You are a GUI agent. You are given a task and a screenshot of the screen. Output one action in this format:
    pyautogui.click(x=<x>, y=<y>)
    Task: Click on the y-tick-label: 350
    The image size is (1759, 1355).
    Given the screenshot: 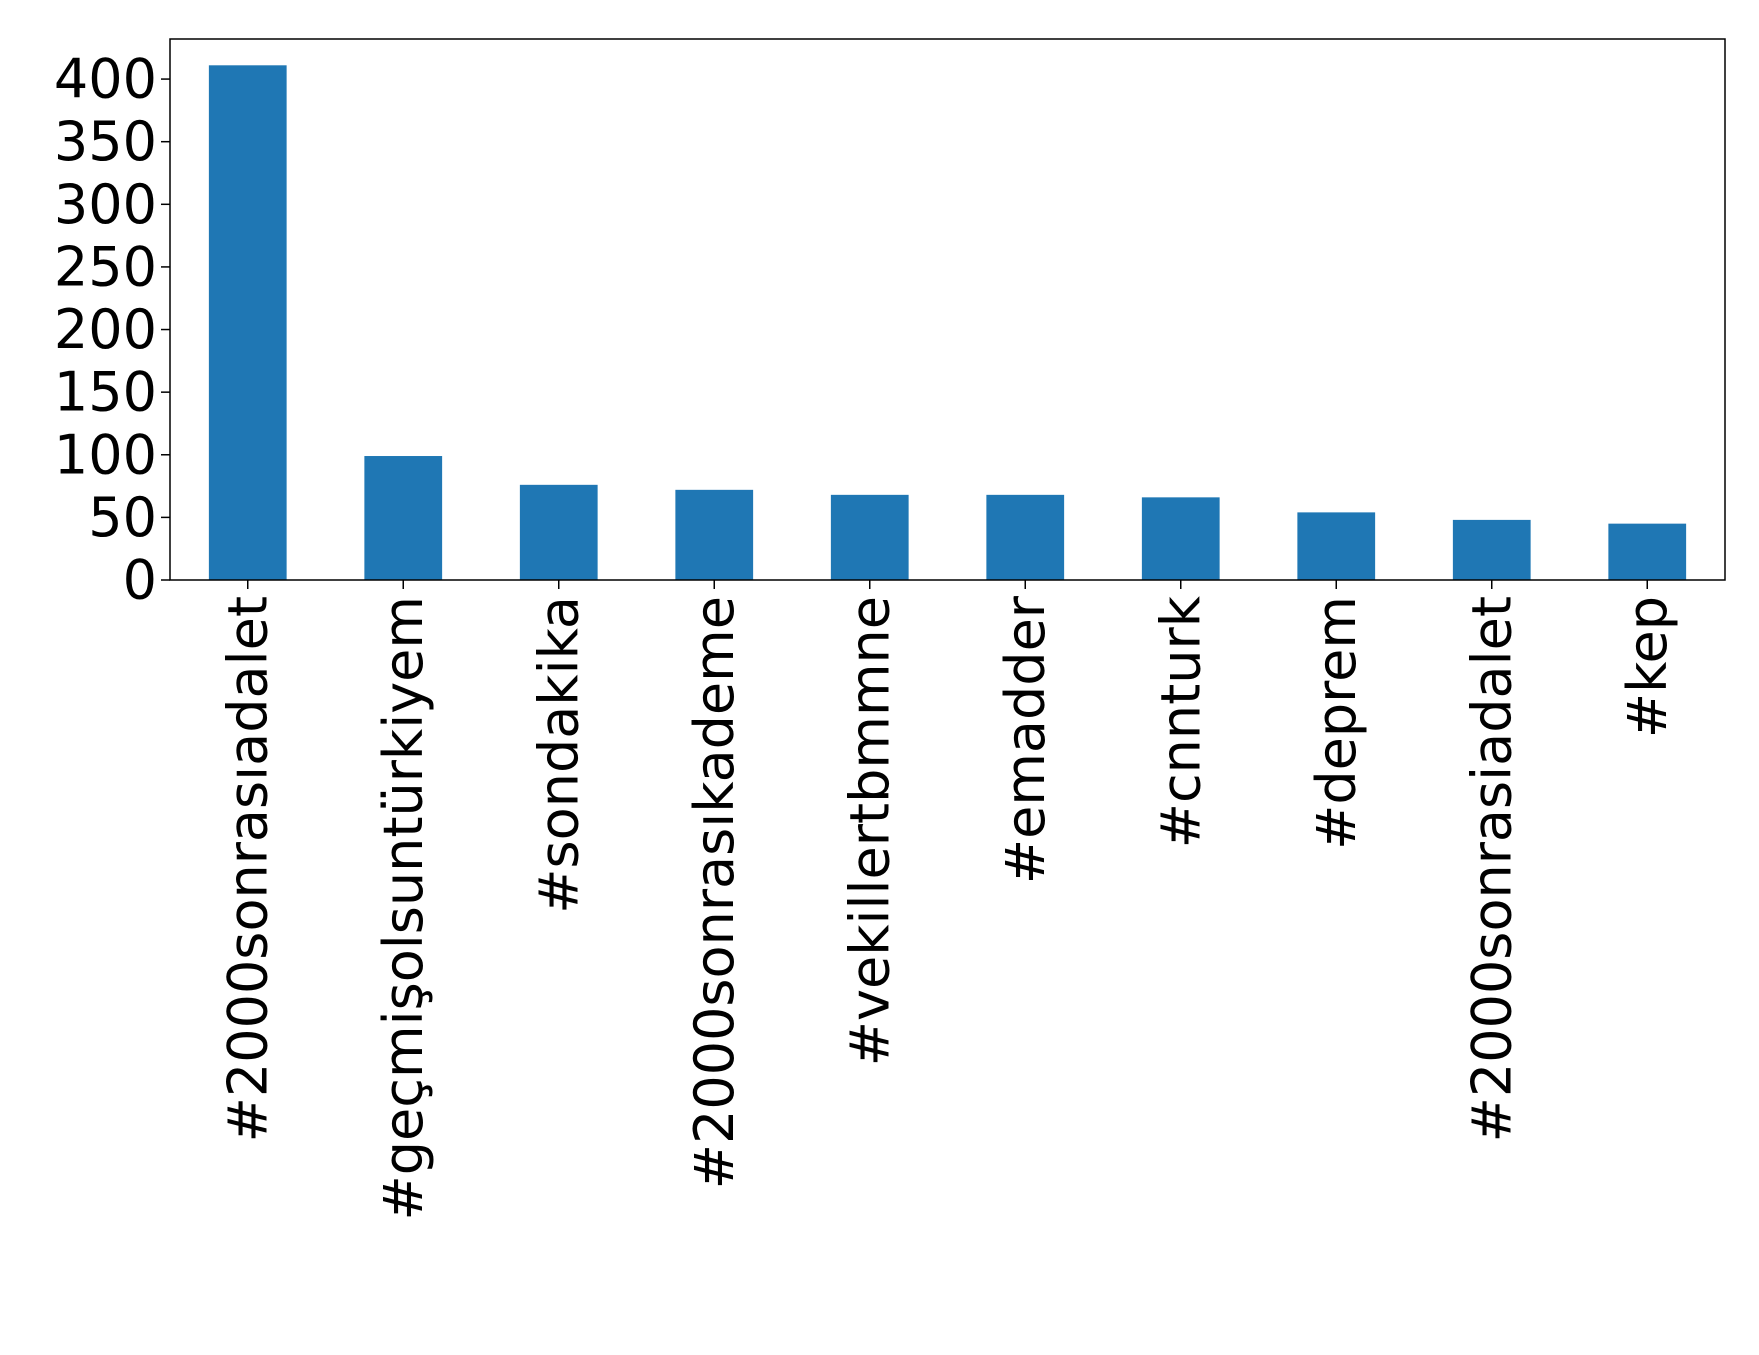 What is the action you would take?
    pyautogui.click(x=105, y=141)
    